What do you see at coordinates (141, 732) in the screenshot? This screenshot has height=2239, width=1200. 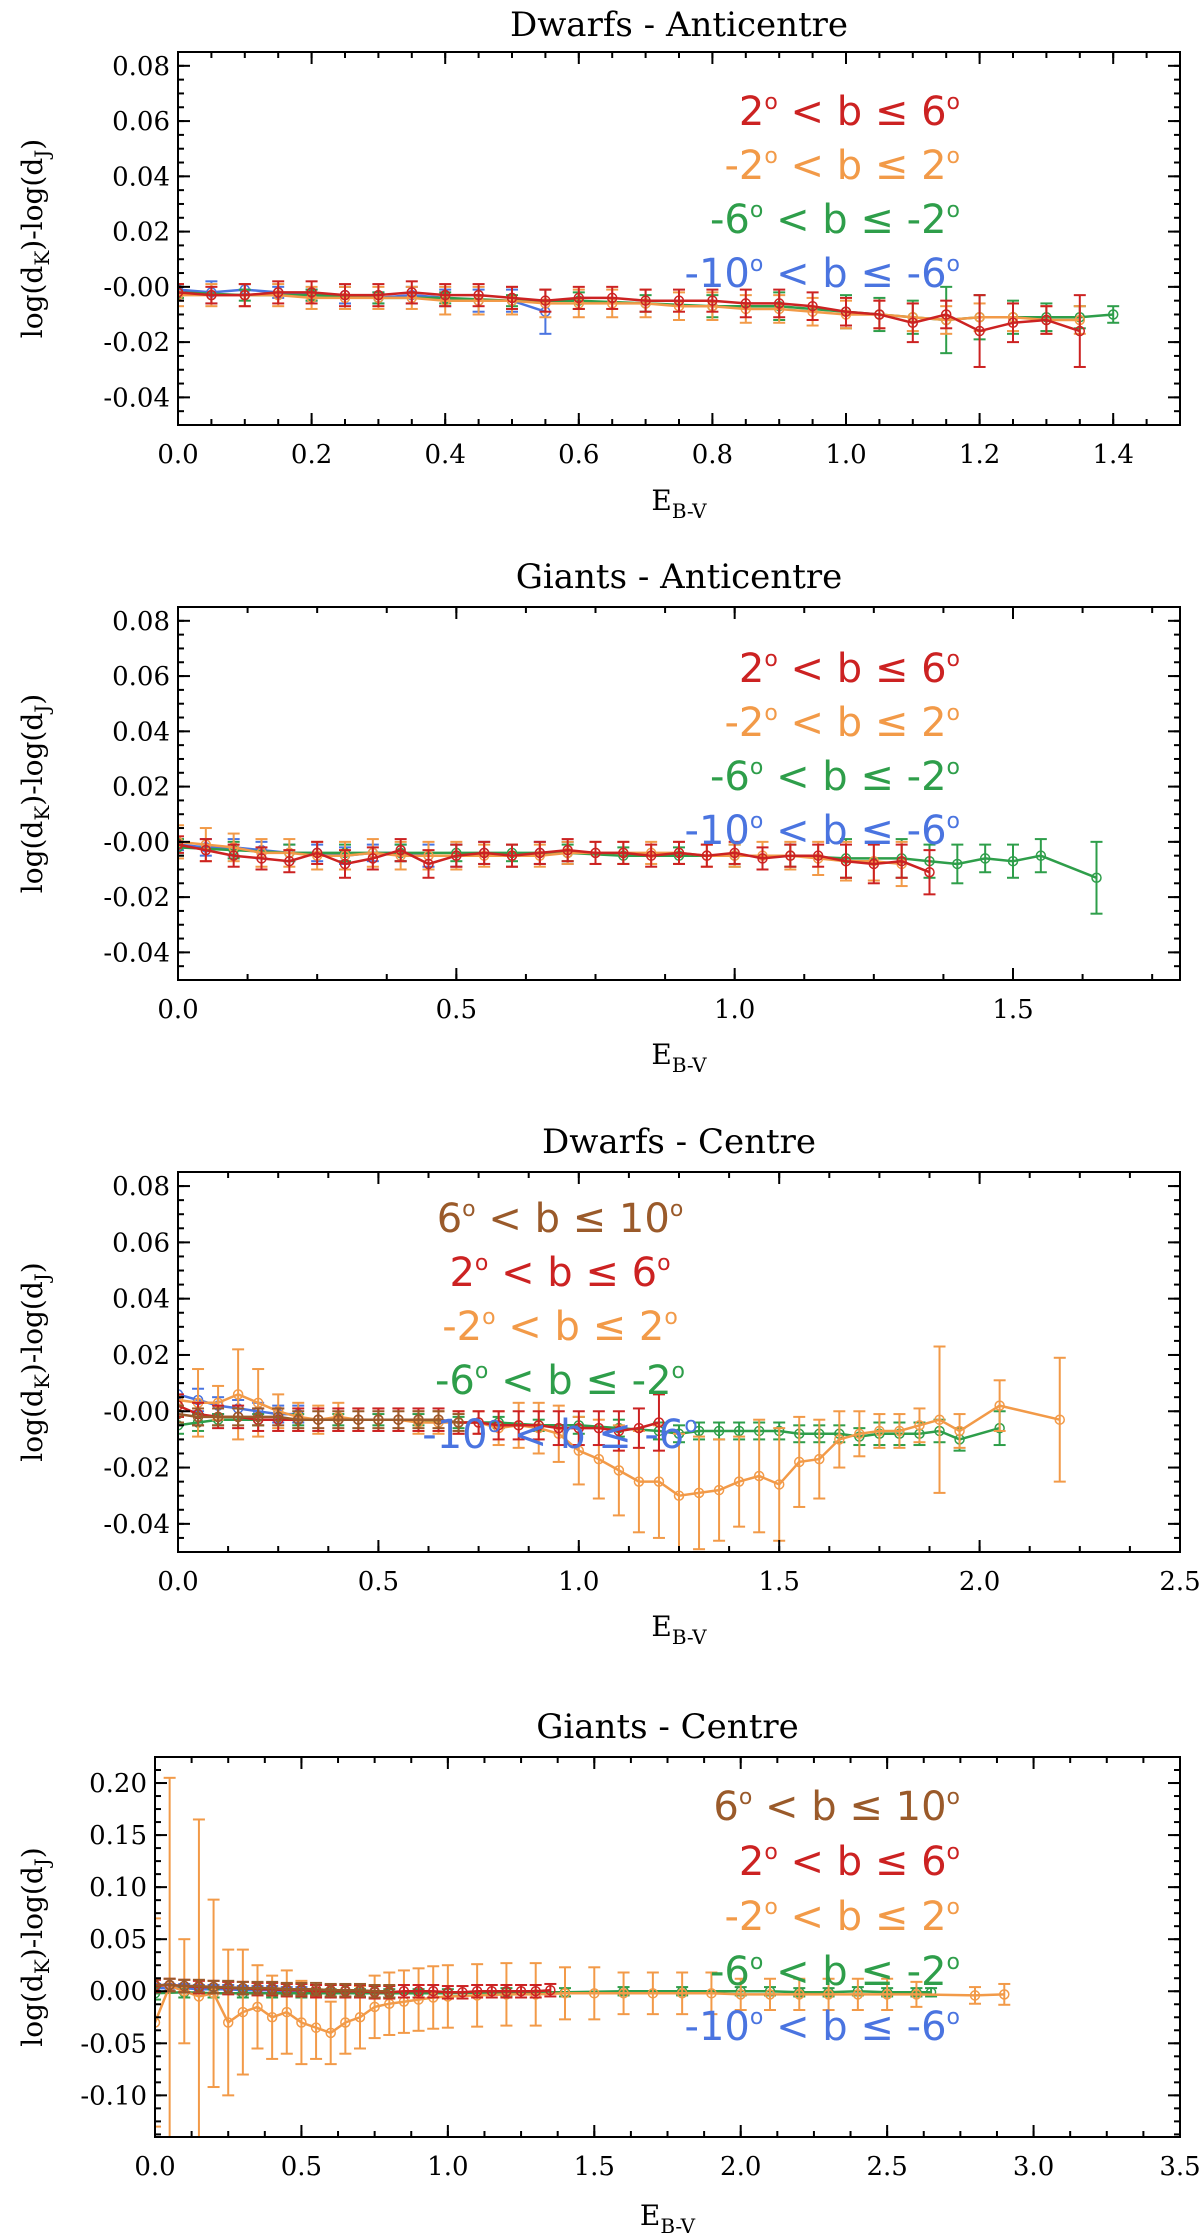 I see `y-tick-label: 0.04` at bounding box center [141, 732].